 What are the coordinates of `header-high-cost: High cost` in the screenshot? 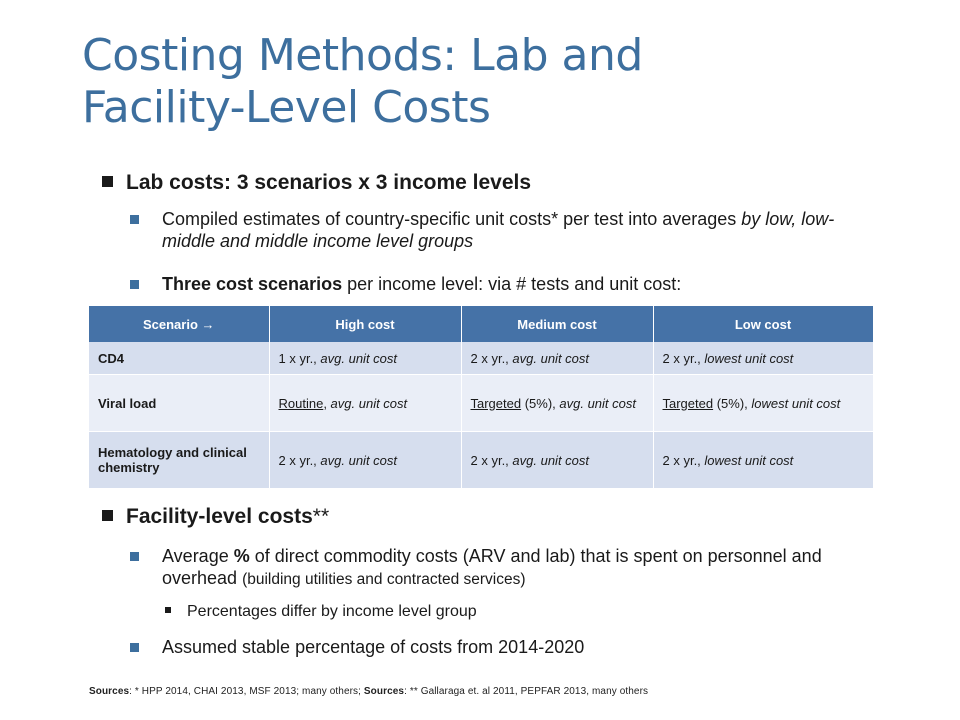 It's located at (365, 324).